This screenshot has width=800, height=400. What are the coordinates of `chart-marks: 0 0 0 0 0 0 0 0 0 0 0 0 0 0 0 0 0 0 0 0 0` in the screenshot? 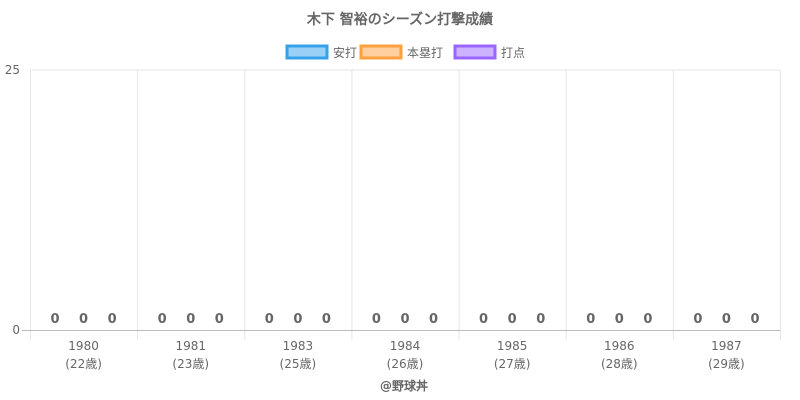 It's located at (404, 319).